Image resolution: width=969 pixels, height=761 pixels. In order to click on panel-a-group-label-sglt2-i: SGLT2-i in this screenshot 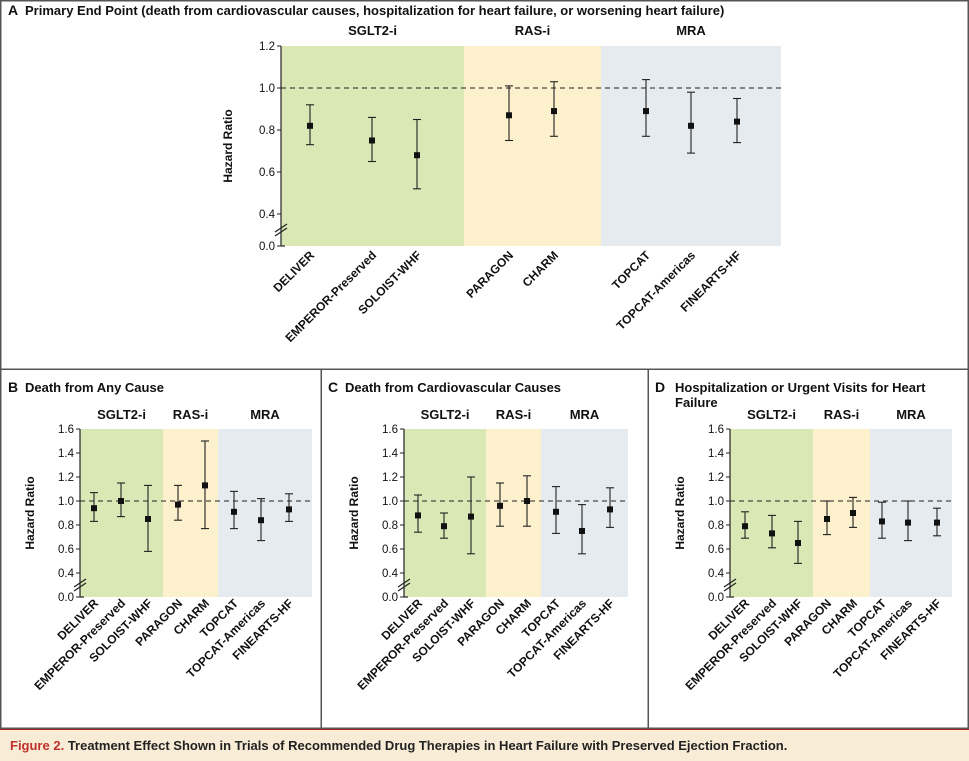, I will do `click(372, 30)`.